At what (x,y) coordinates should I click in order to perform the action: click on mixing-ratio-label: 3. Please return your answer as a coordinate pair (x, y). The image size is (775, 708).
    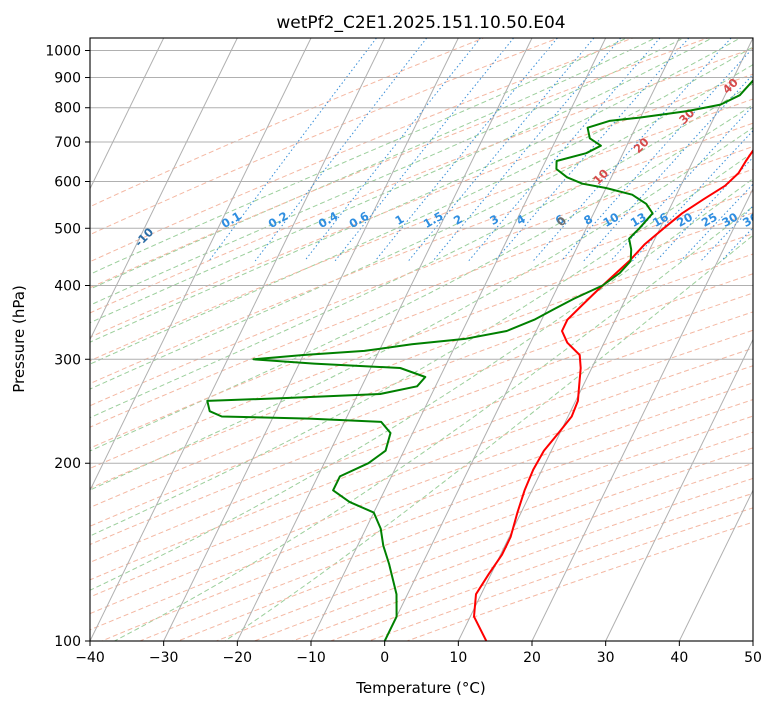
    Looking at the image, I should click on (494, 220).